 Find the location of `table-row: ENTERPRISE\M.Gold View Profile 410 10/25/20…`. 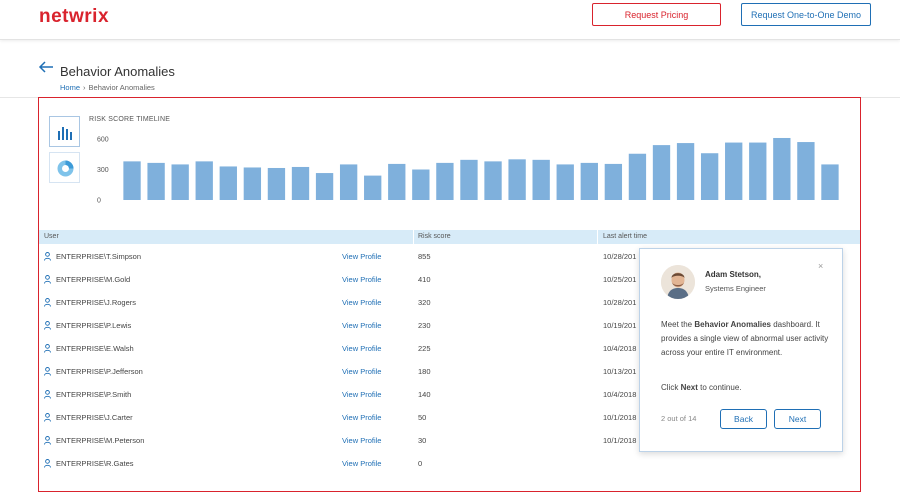

table-row: ENTERPRISE\M.Gold View Profile 410 10/25/20… is located at coordinates (449, 278).